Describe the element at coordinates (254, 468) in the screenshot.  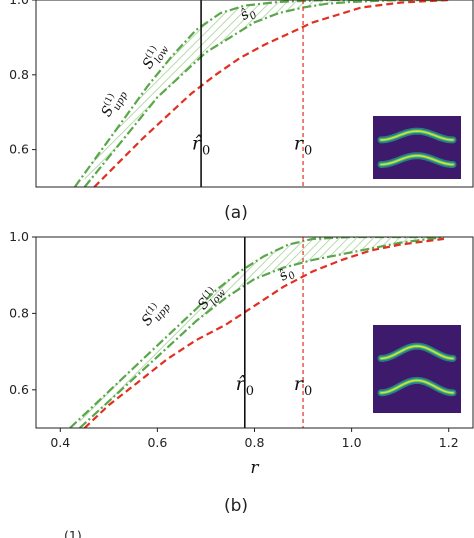
I see `x-axis-label: r` at that location.